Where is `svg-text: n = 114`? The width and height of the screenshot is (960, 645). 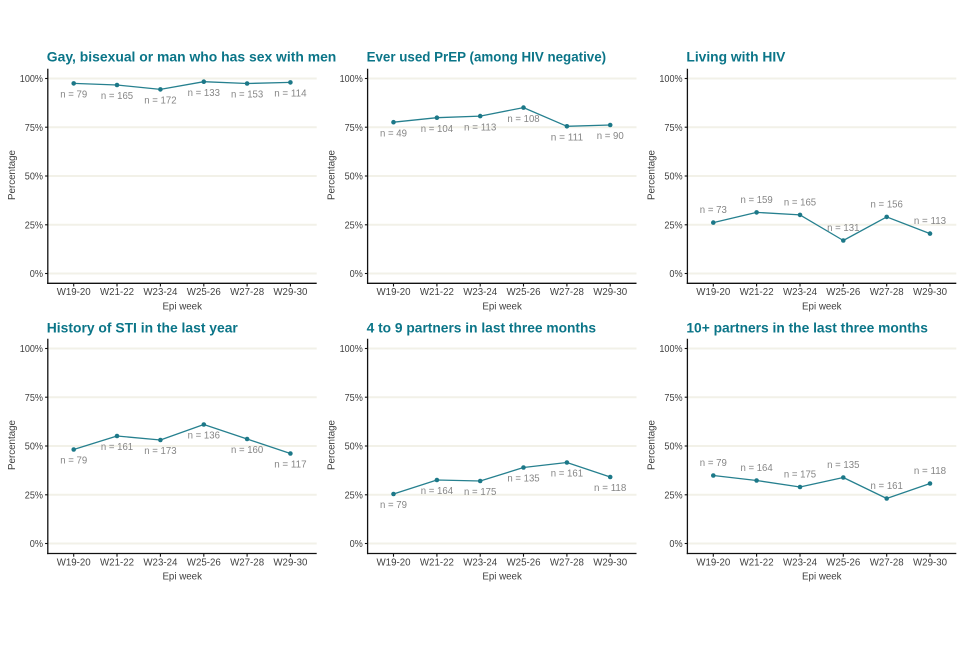
svg-text: n = 114 is located at coordinates (290, 94).